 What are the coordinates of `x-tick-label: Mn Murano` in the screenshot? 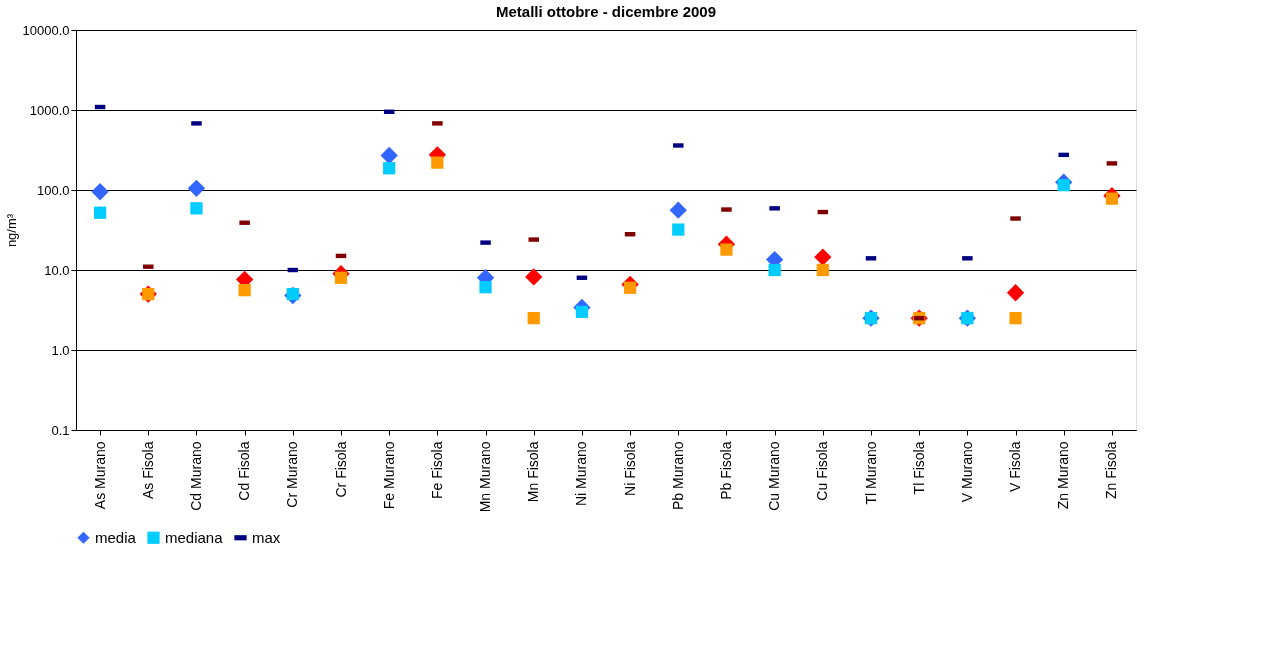 It's located at (485, 477).